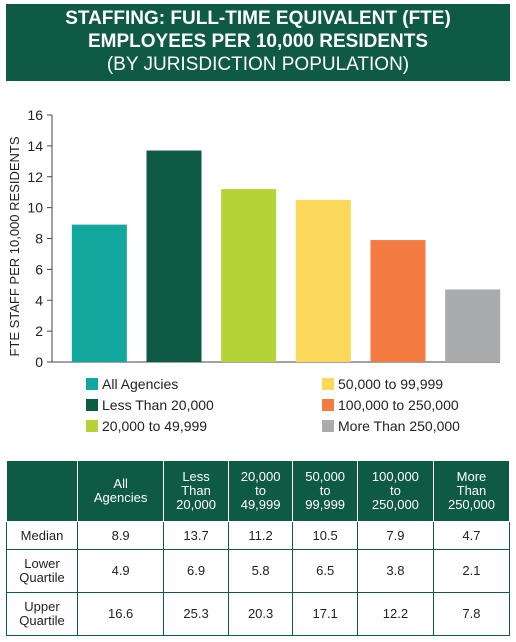 The width and height of the screenshot is (516, 642). I want to click on table-cell: 7.8, so click(471, 614).